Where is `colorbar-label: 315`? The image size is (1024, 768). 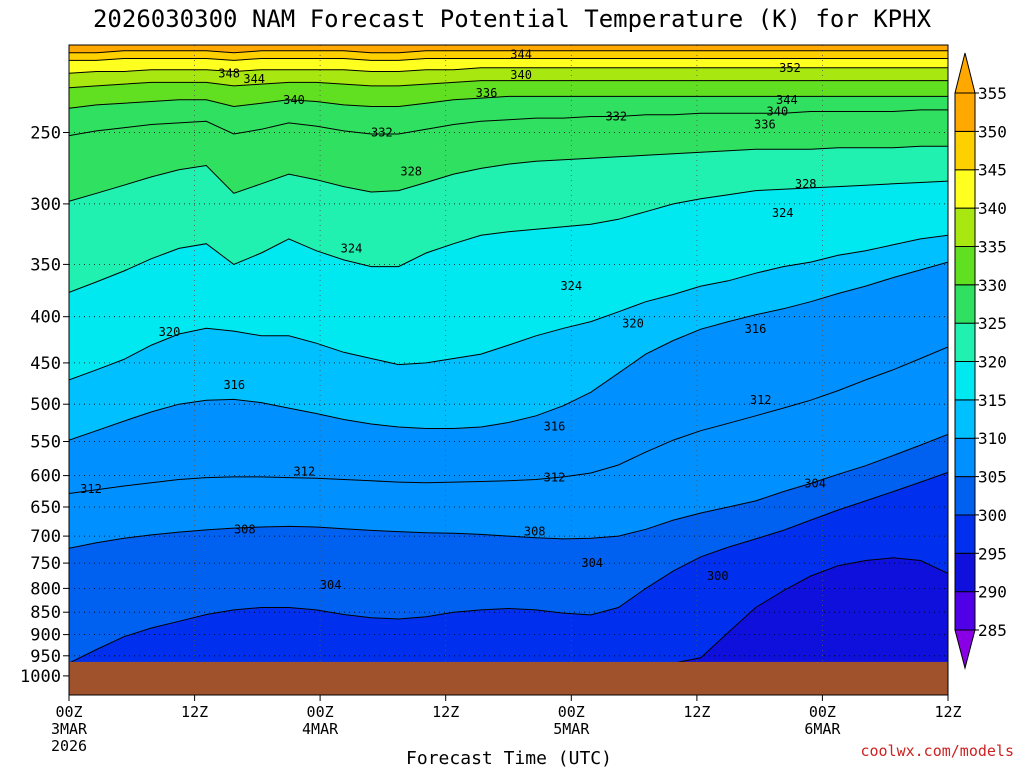
colorbar-label: 315 is located at coordinates (992, 400).